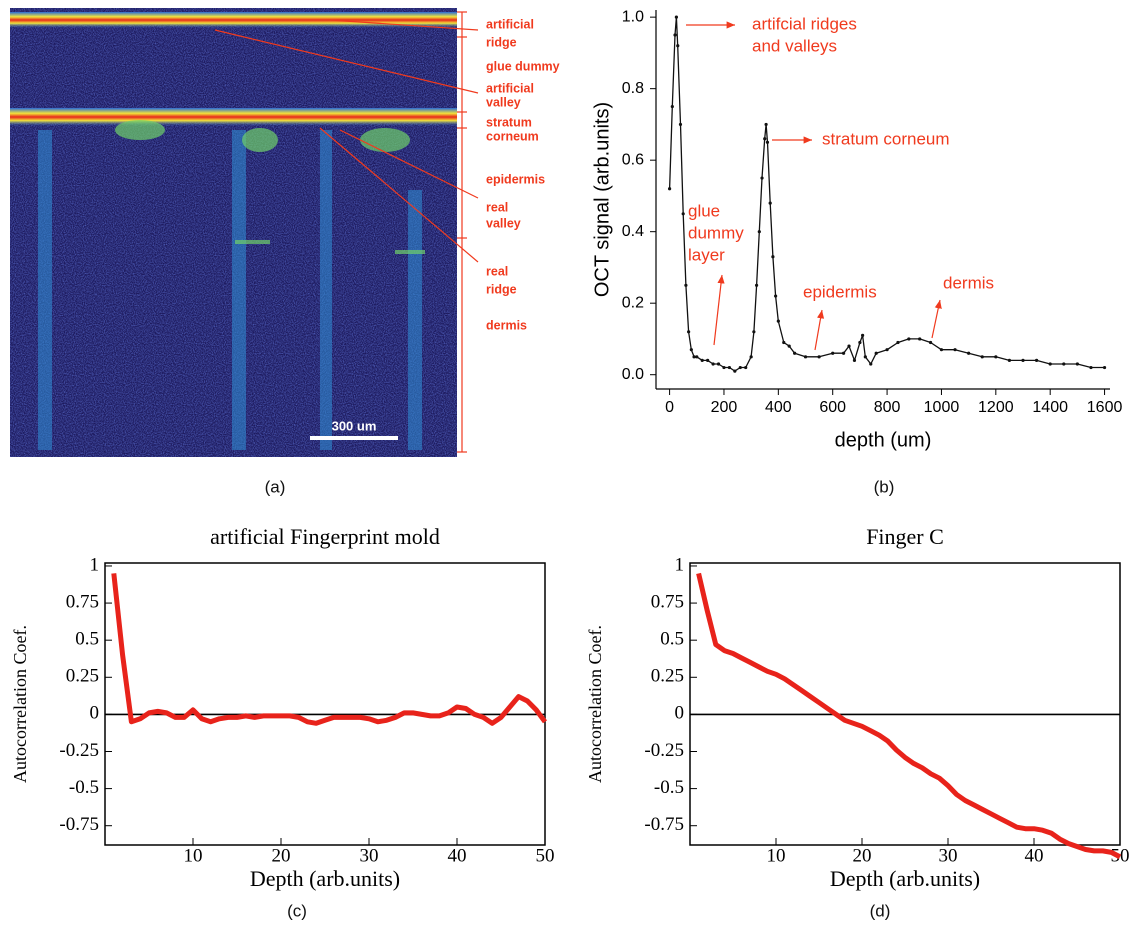 Image resolution: width=1133 pixels, height=931 pixels. I want to click on layer-label: dermis, so click(506, 325).